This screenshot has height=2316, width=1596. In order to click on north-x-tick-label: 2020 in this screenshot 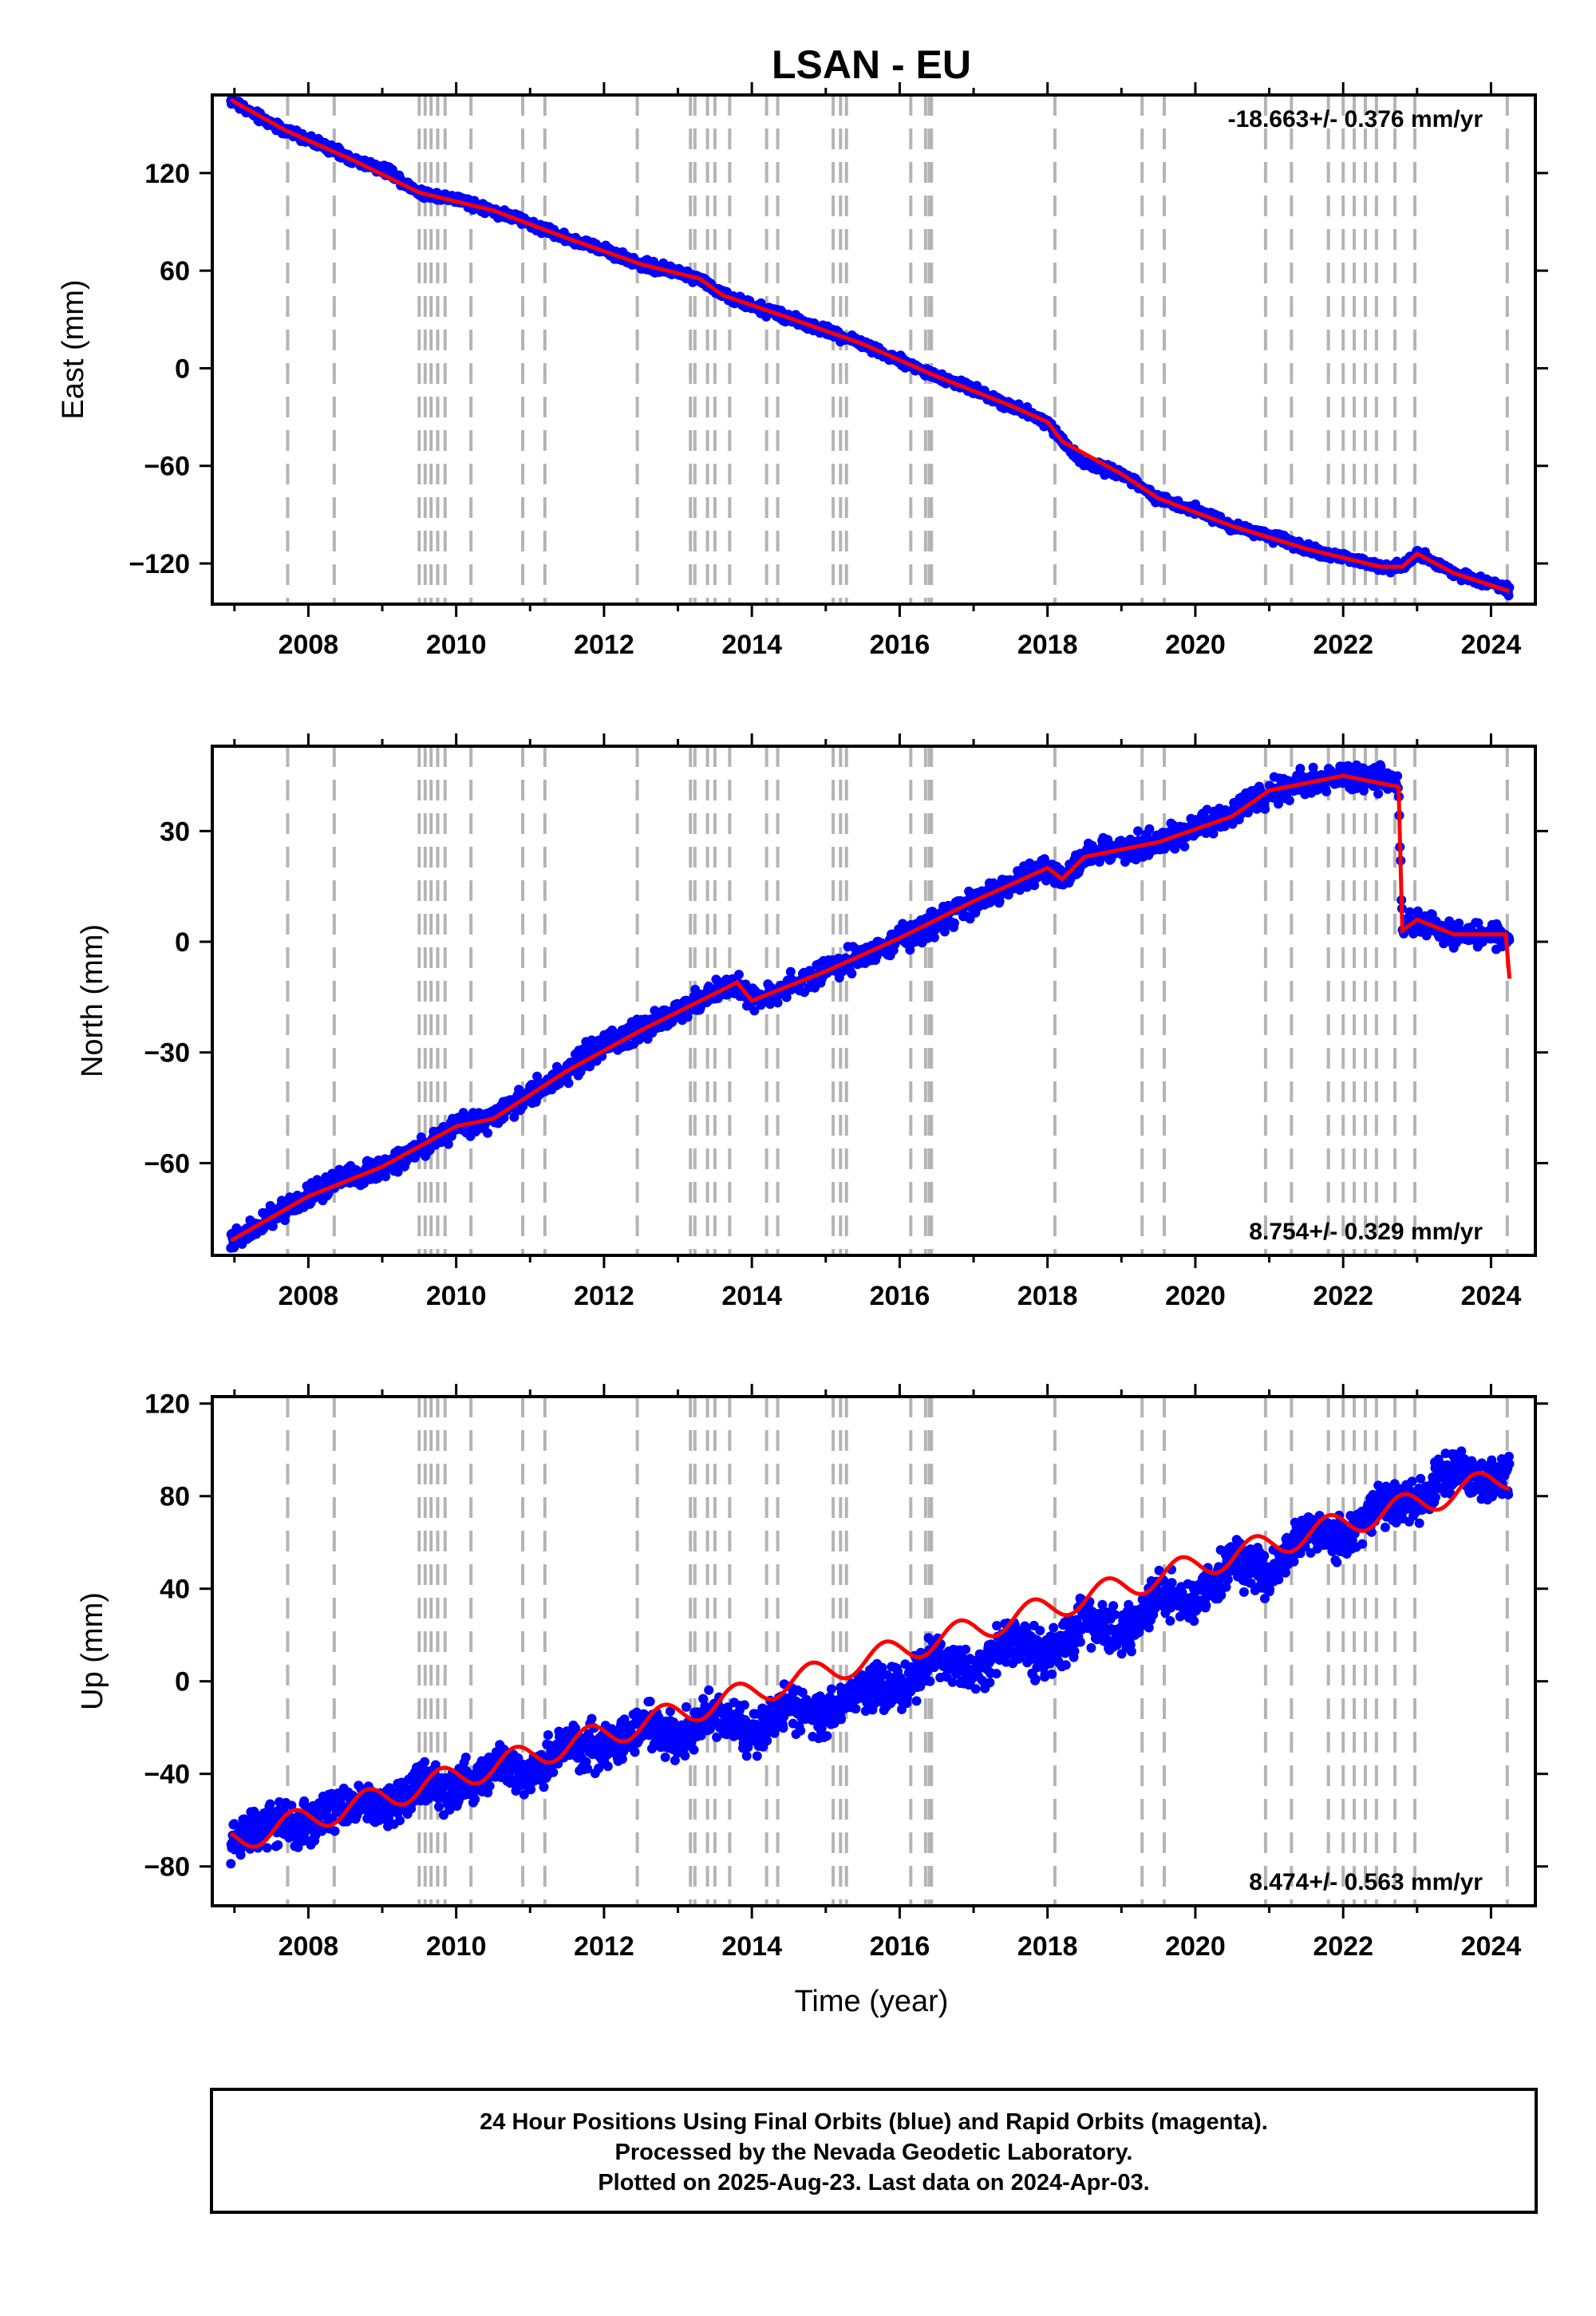, I will do `click(1195, 1296)`.